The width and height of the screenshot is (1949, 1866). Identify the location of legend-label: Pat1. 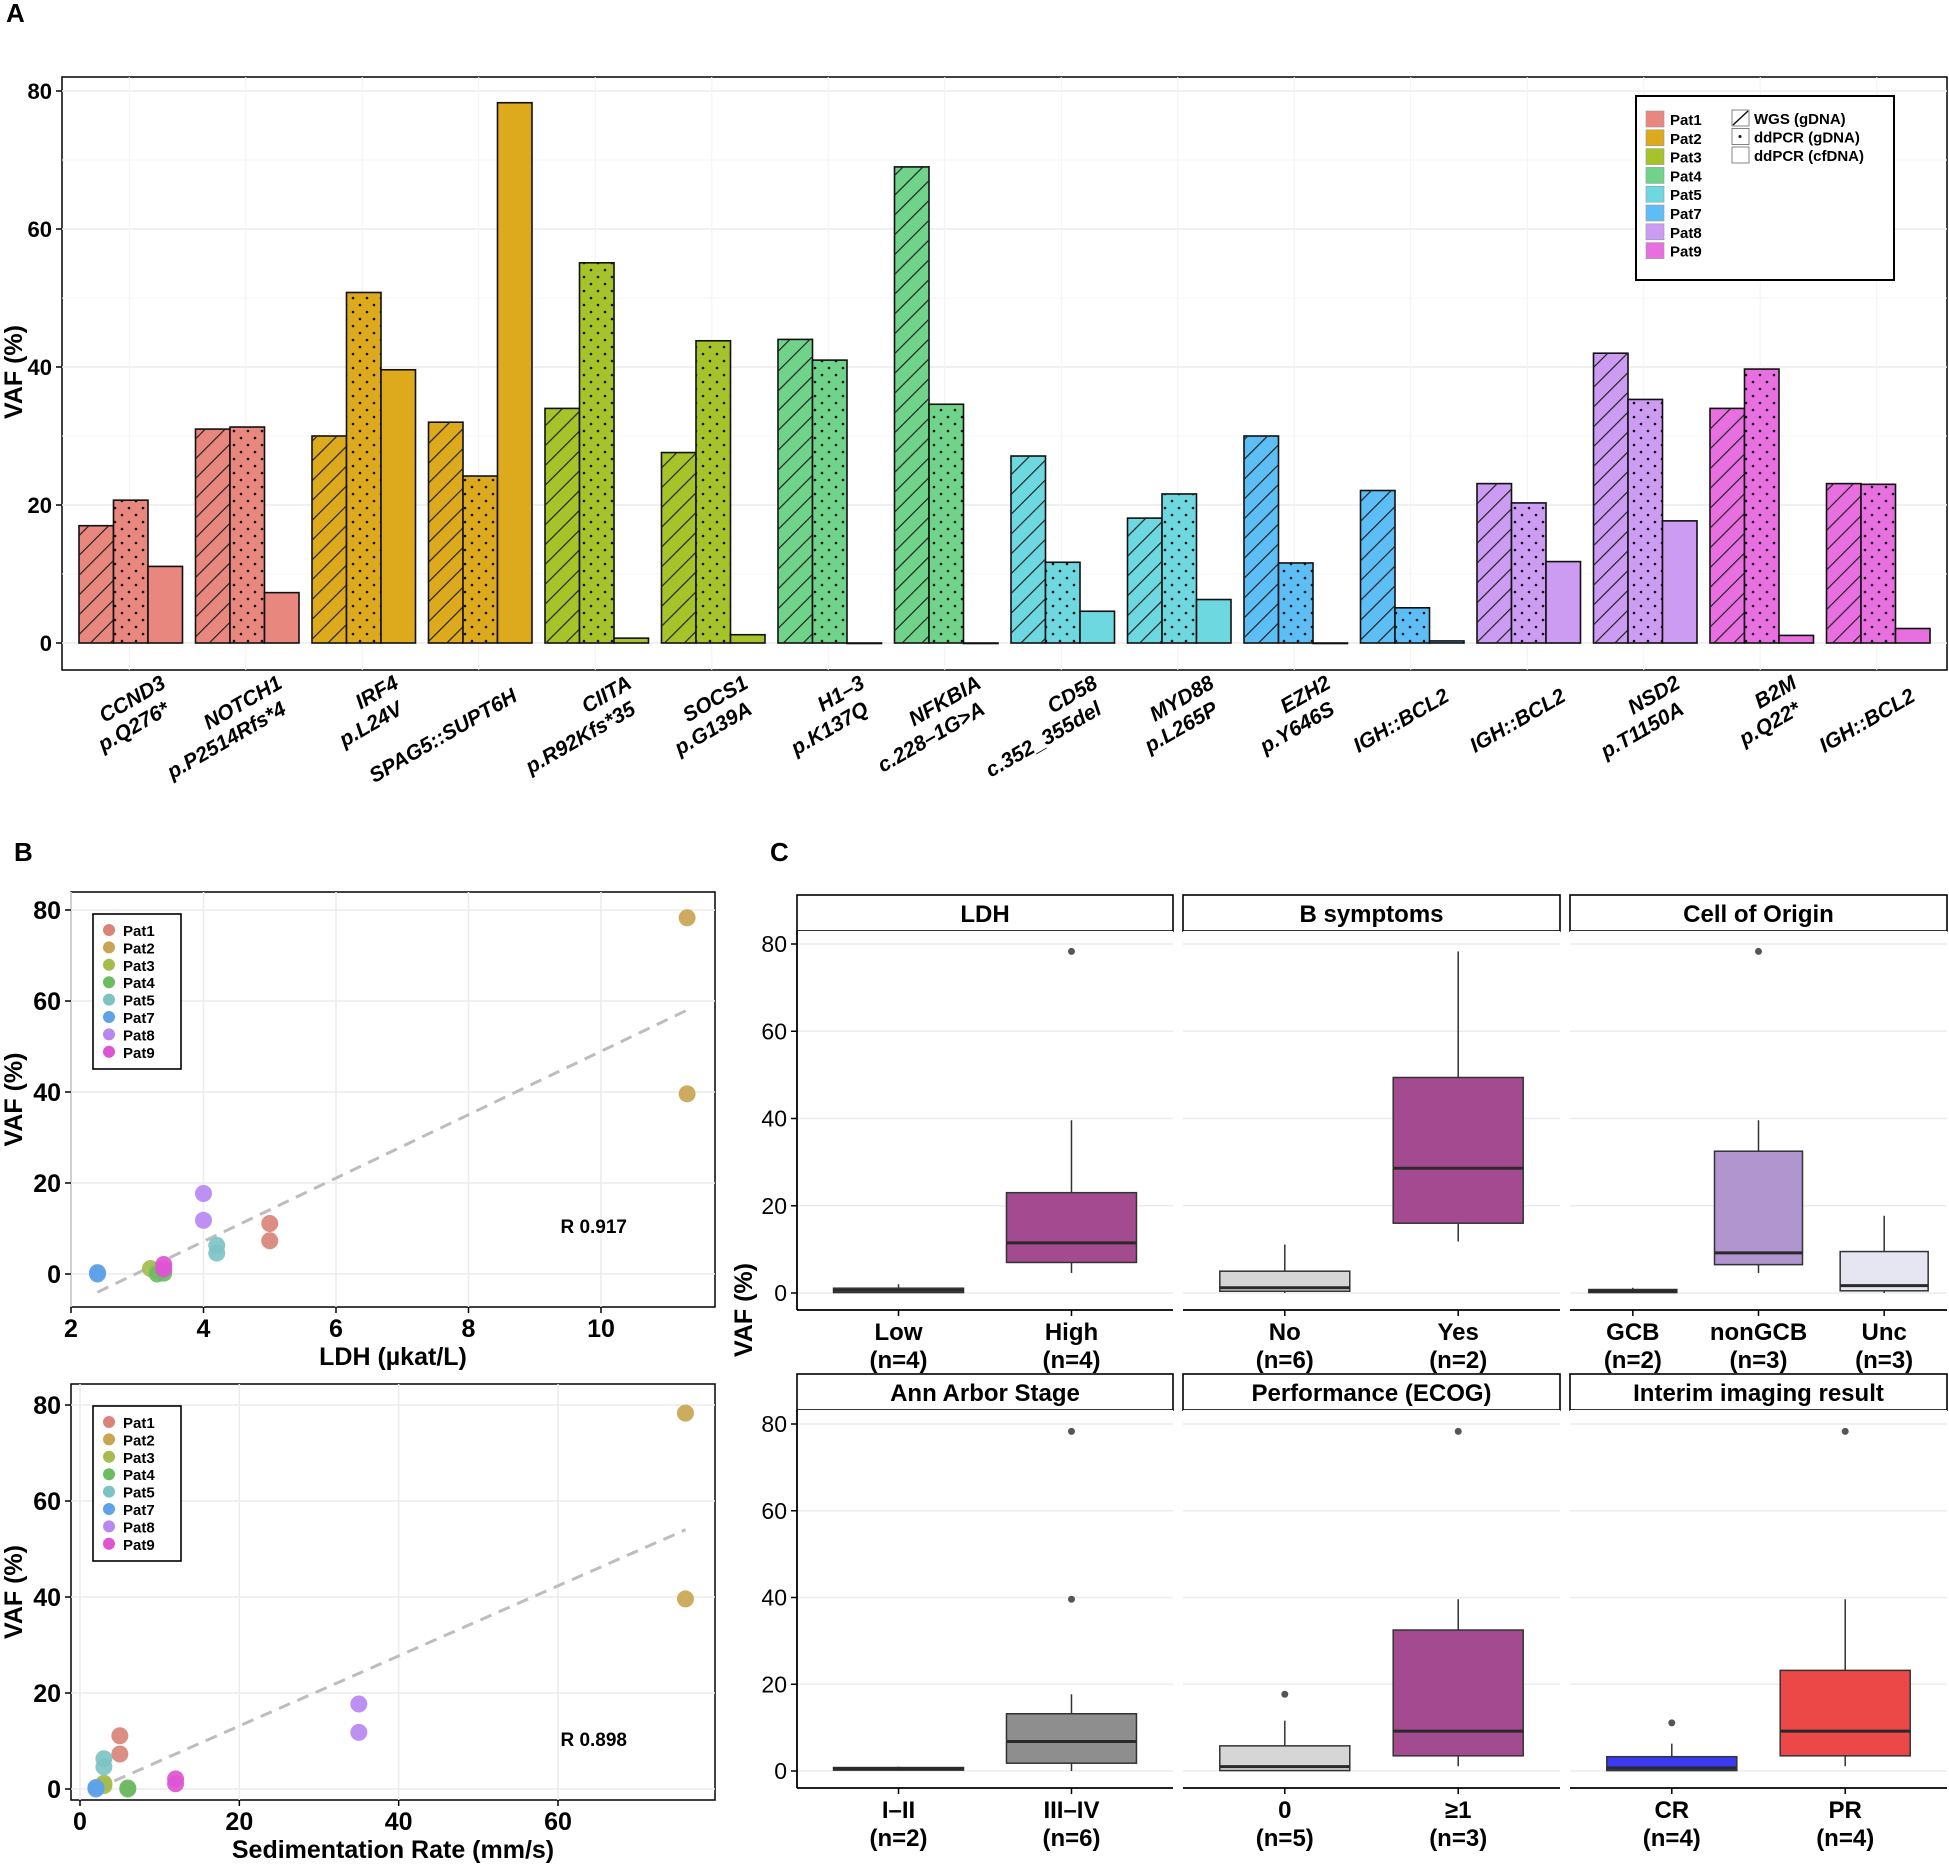
(139, 931).